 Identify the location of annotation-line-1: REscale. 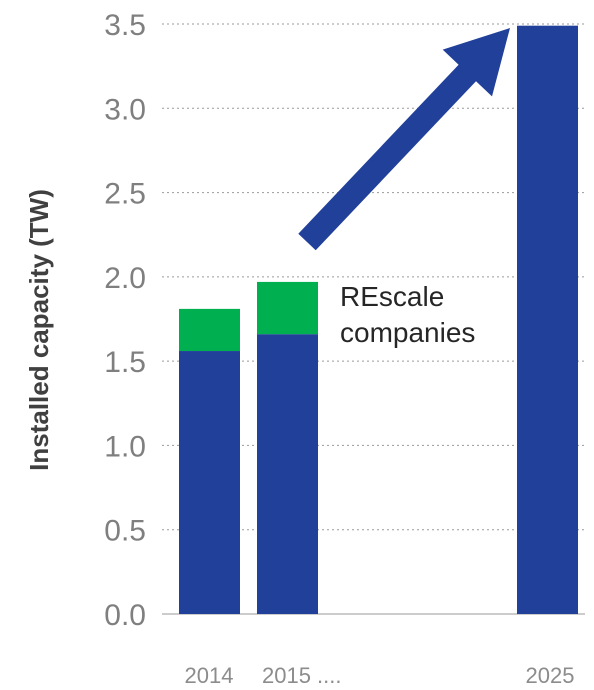
(392, 296).